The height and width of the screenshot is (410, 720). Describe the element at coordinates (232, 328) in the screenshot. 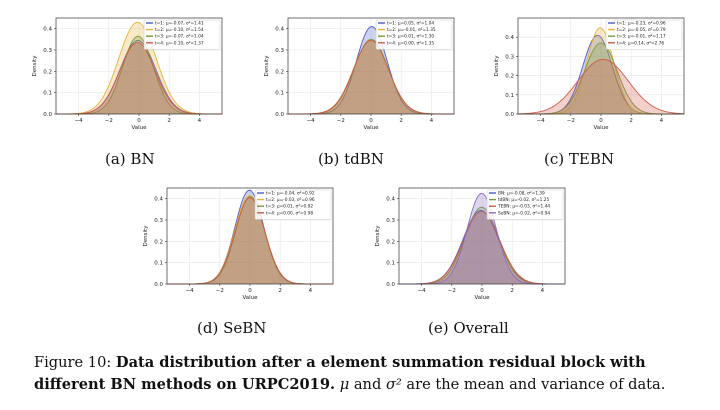

I see `subcaption-sebn: (d) SeBN` at that location.